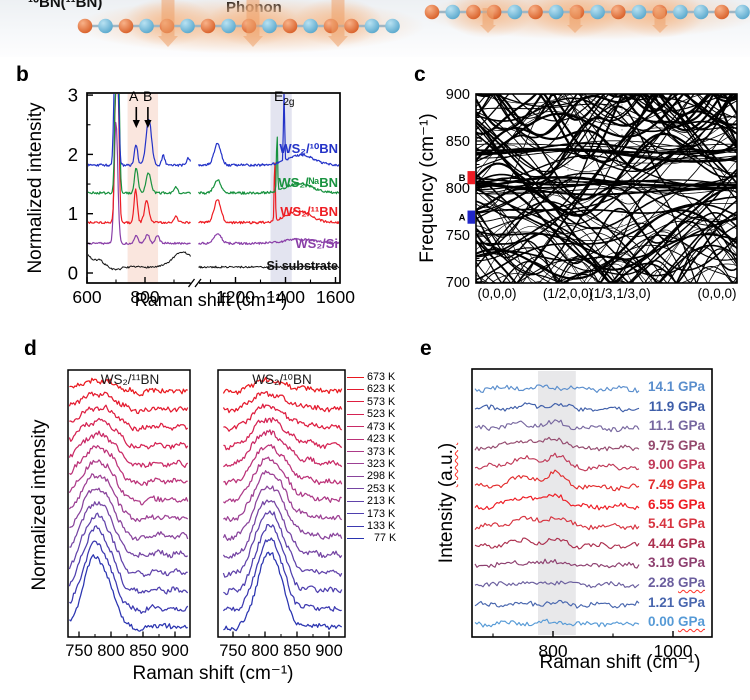 Image resolution: width=750 pixels, height=700 pixels. What do you see at coordinates (462, 218) in the screenshot?
I see `svg-text: A` at bounding box center [462, 218].